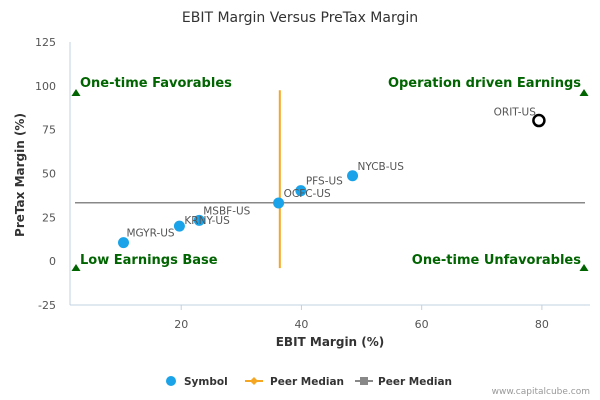 This screenshot has width=600, height=400. What do you see at coordinates (381, 167) in the screenshot?
I see `data-point-label: NYCB-US` at bounding box center [381, 167].